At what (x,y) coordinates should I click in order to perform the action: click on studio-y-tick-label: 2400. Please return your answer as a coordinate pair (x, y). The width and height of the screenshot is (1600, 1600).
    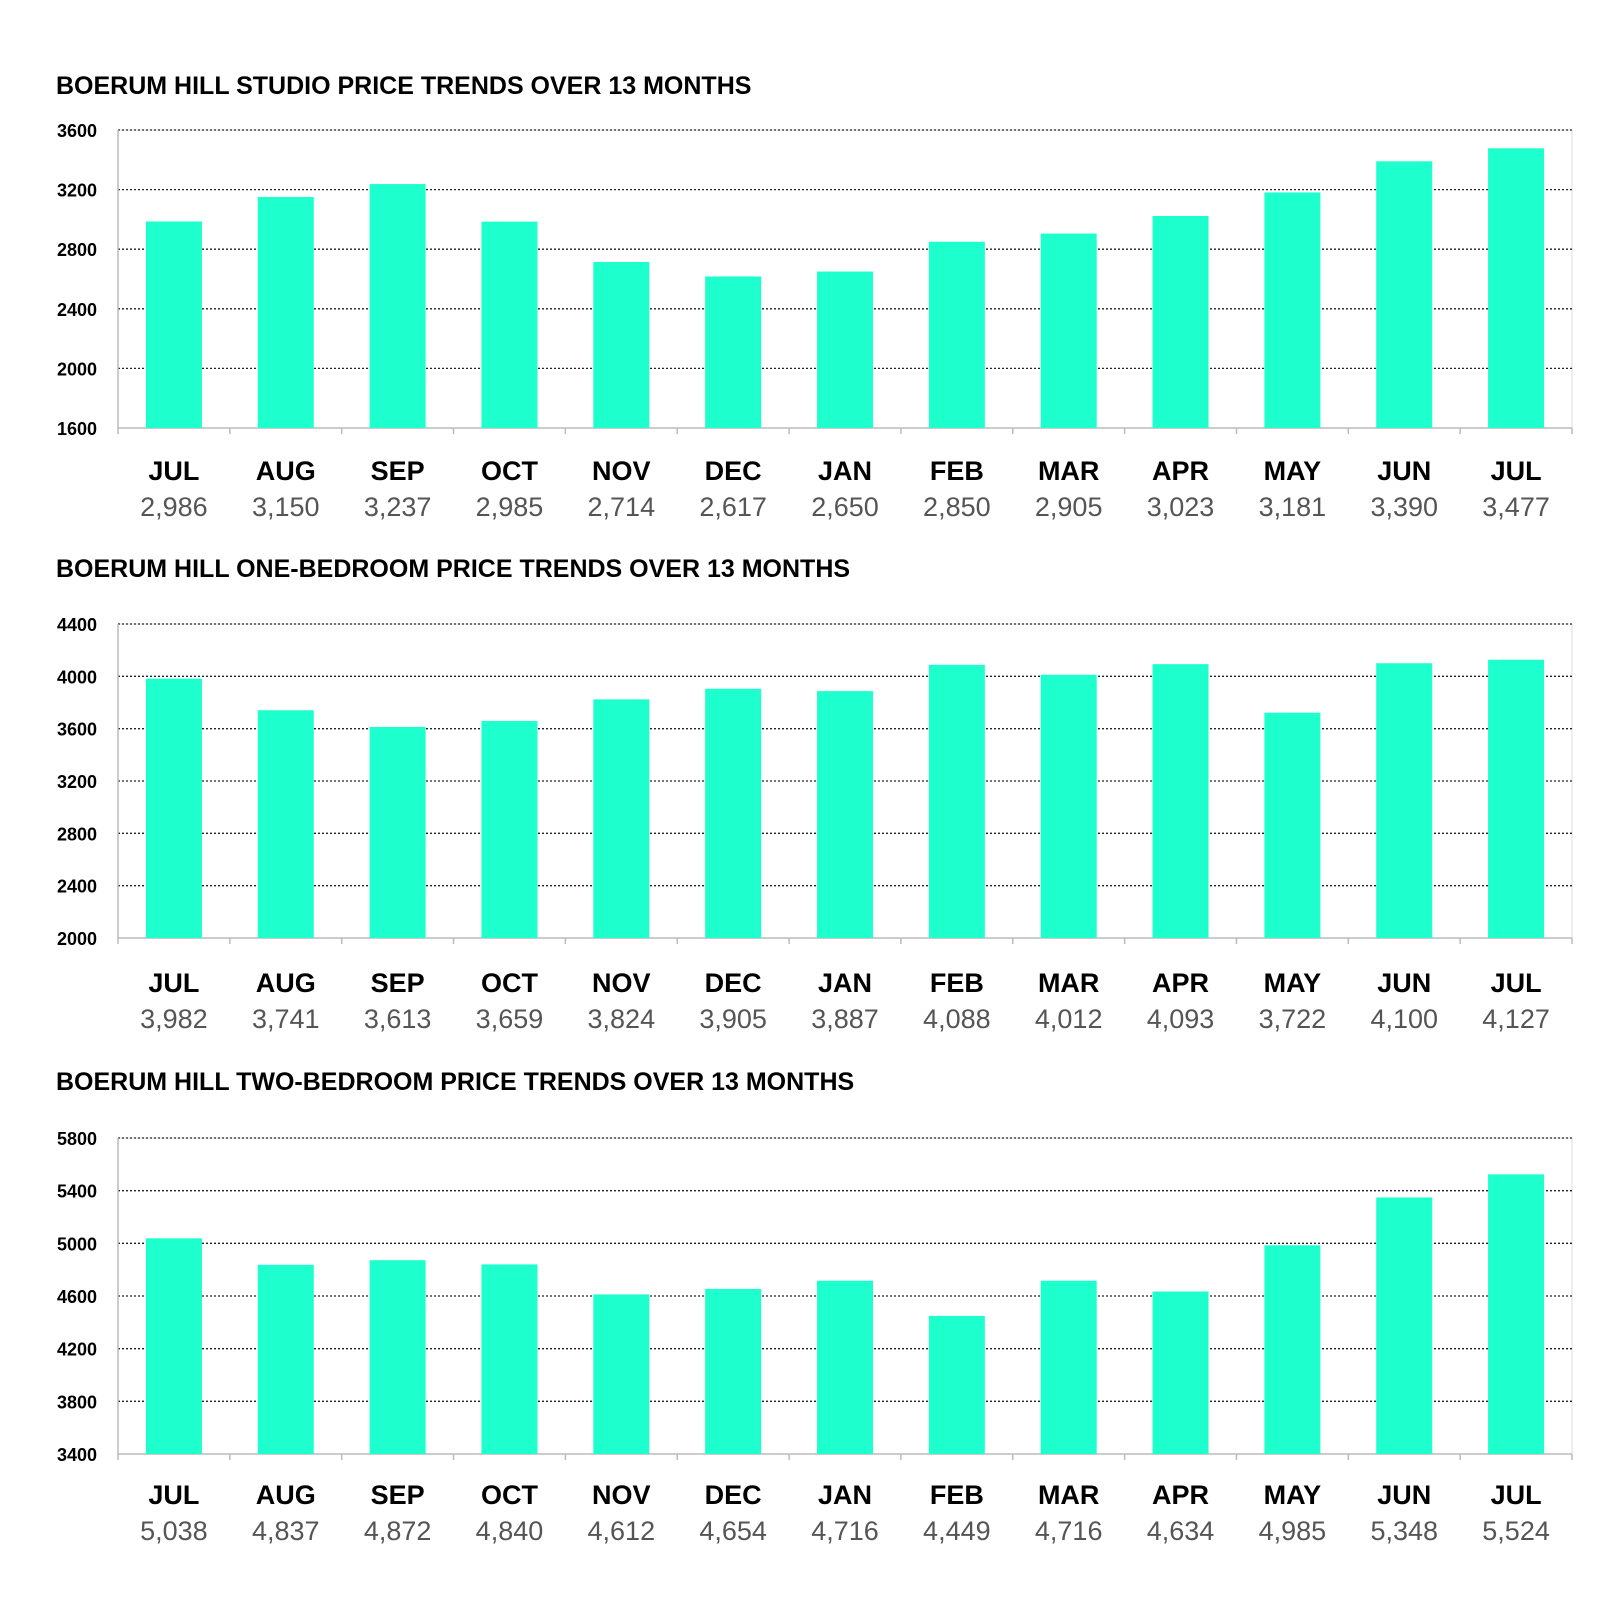
    Looking at the image, I should click on (77, 310).